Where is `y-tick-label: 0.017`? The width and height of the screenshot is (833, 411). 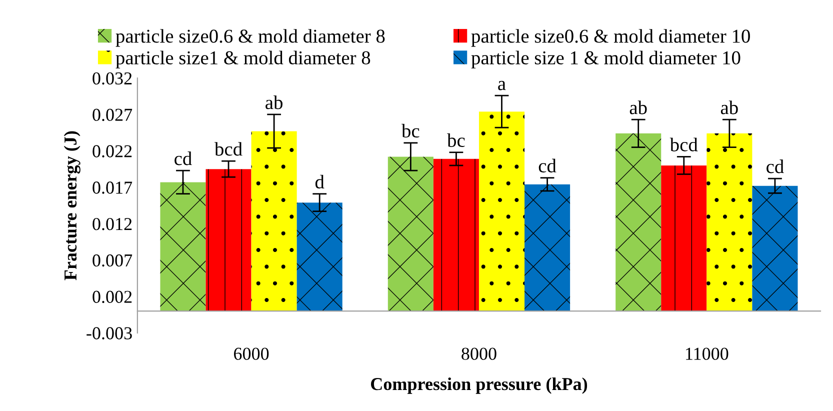
y-tick-label: 0.017 is located at coordinates (112, 188).